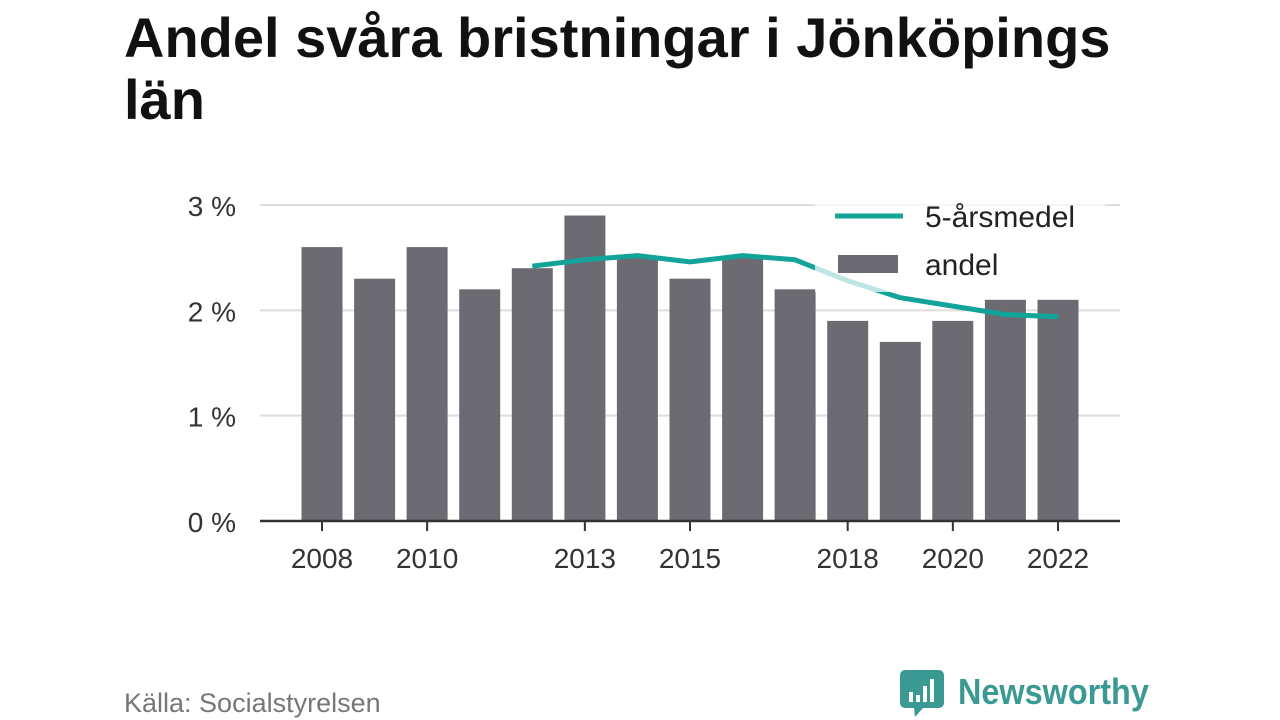  Describe the element at coordinates (1000, 217) in the screenshot. I see `legend-label-five-year-average: 5-årsmedel` at that location.